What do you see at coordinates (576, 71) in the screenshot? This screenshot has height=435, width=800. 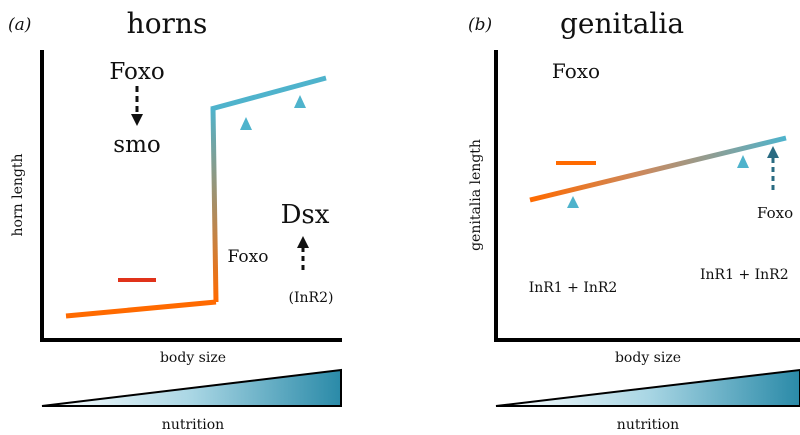 I see `panel-b-foxo-top: Foxo` at bounding box center [576, 71].